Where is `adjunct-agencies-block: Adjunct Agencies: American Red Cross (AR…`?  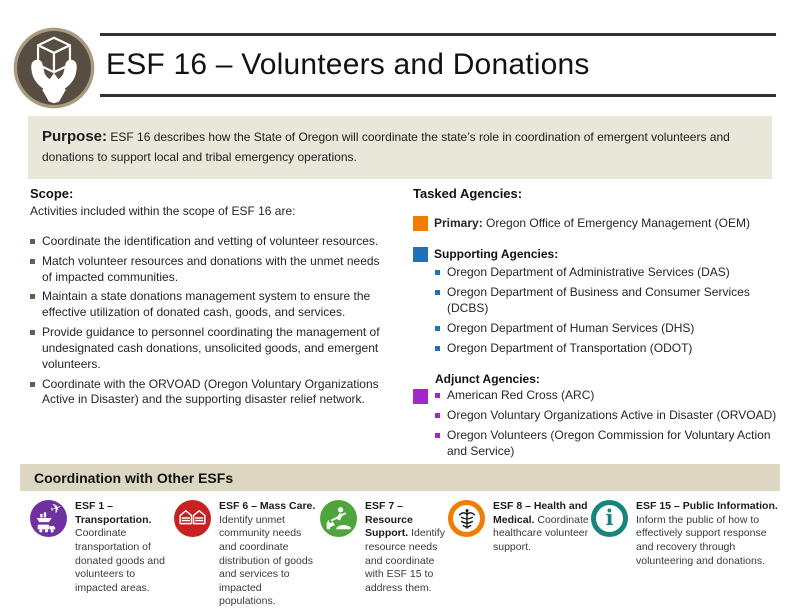 adjunct-agencies-block: Adjunct Agencies: American Red Cross (AR… is located at coordinates (599, 415).